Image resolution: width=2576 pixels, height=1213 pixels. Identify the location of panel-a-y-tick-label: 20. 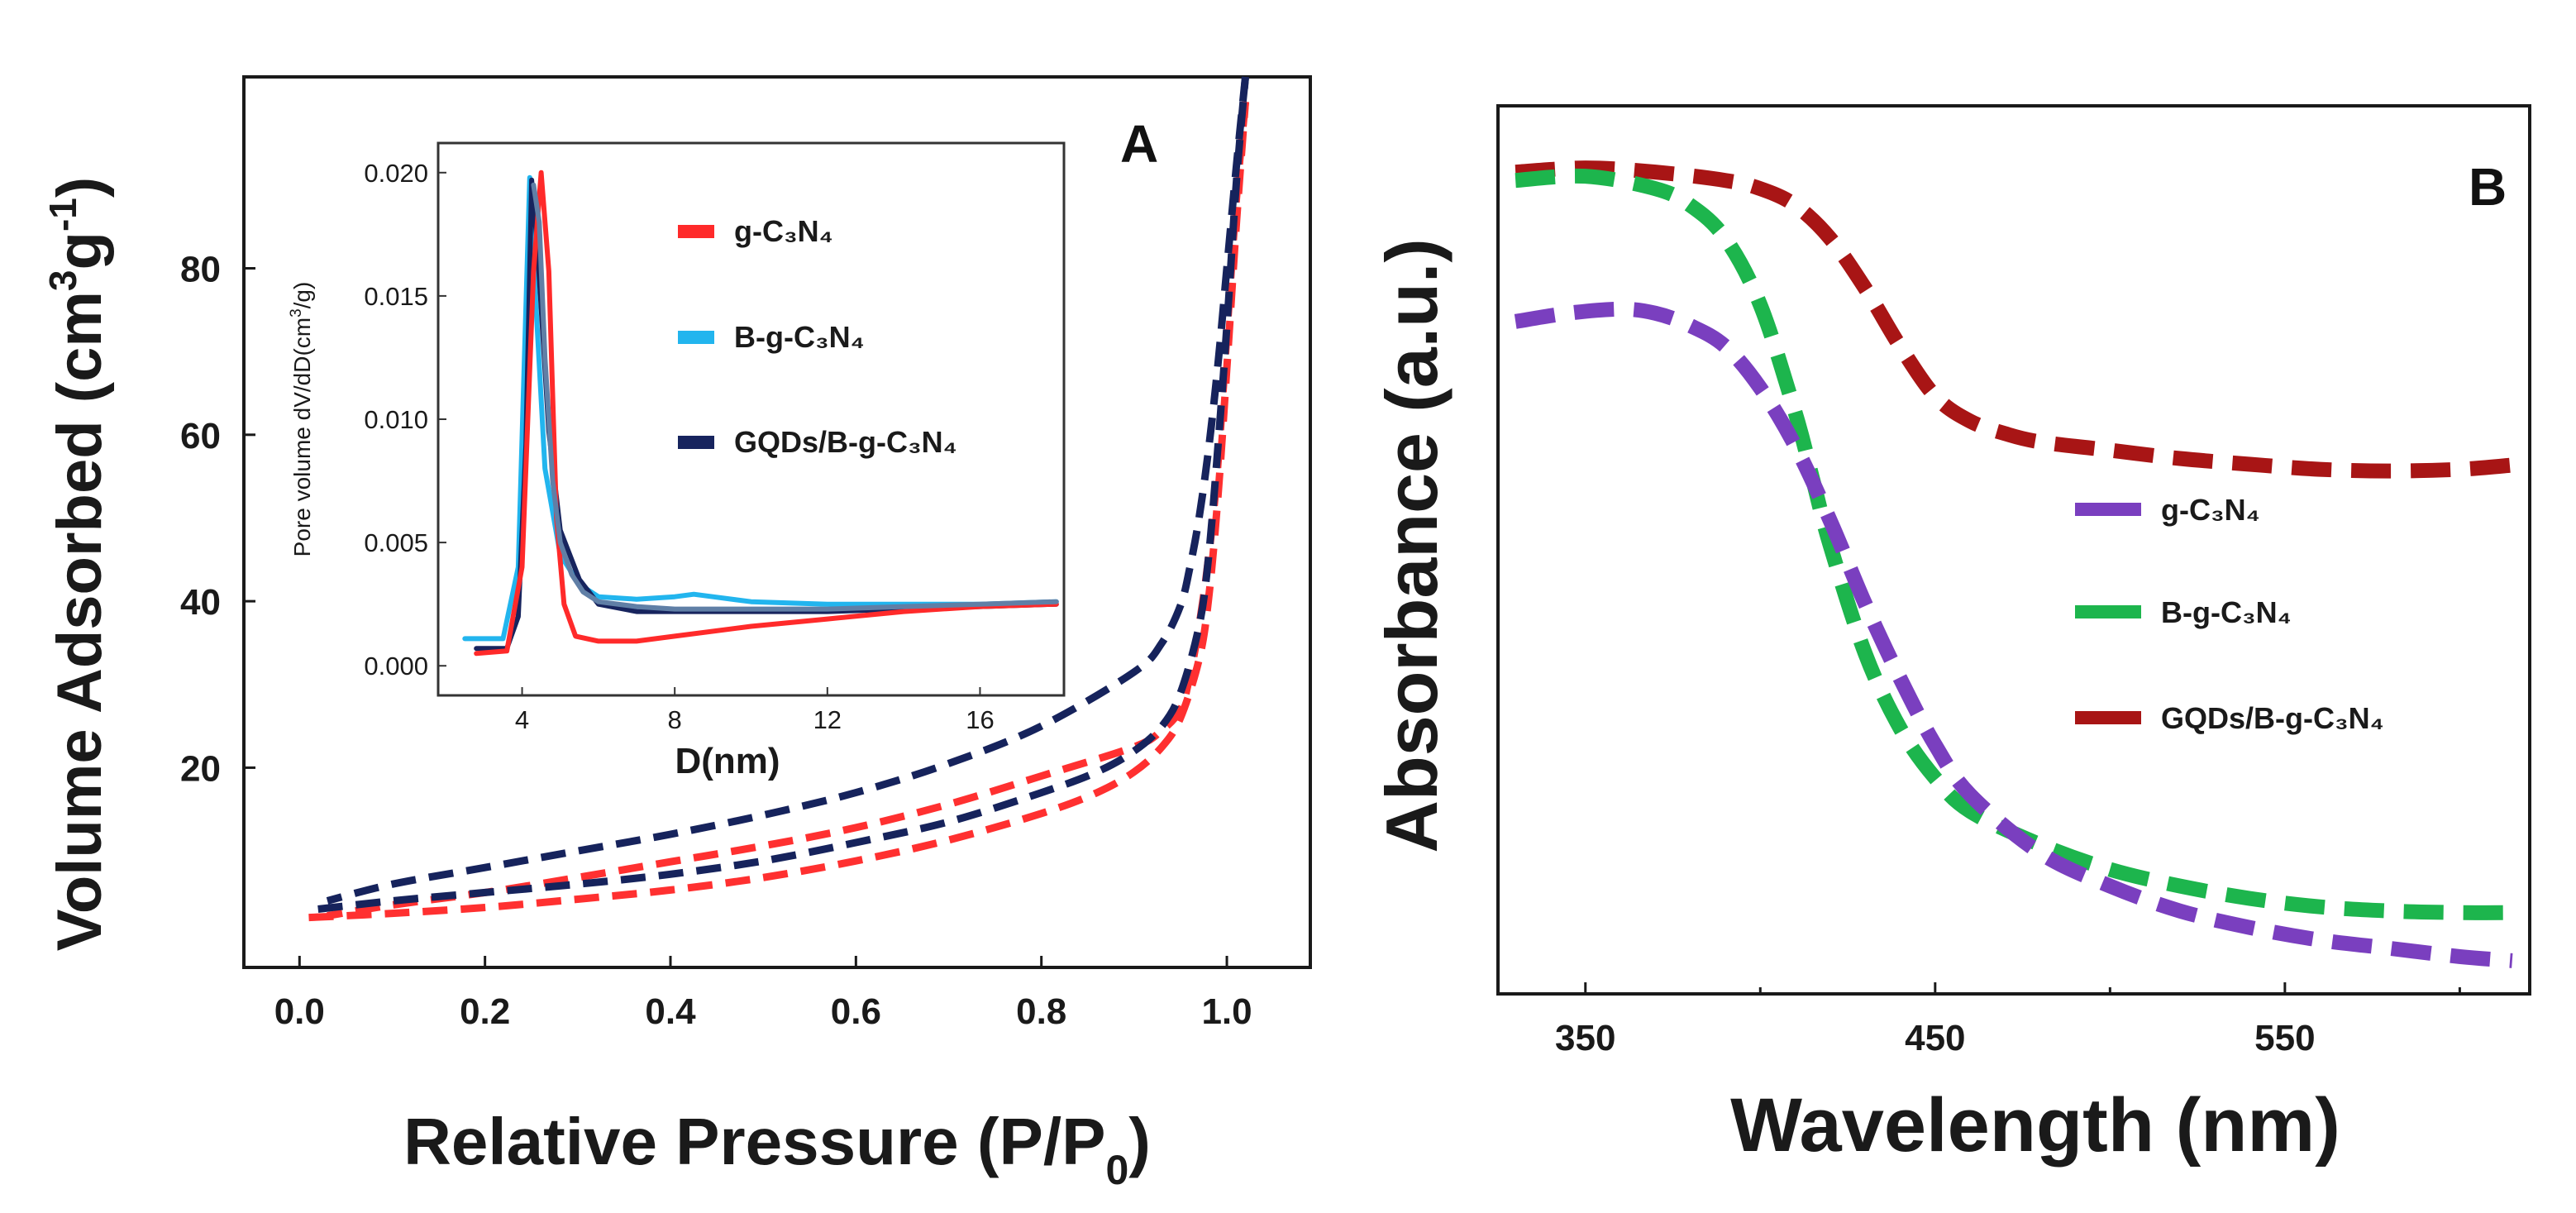
(200, 768).